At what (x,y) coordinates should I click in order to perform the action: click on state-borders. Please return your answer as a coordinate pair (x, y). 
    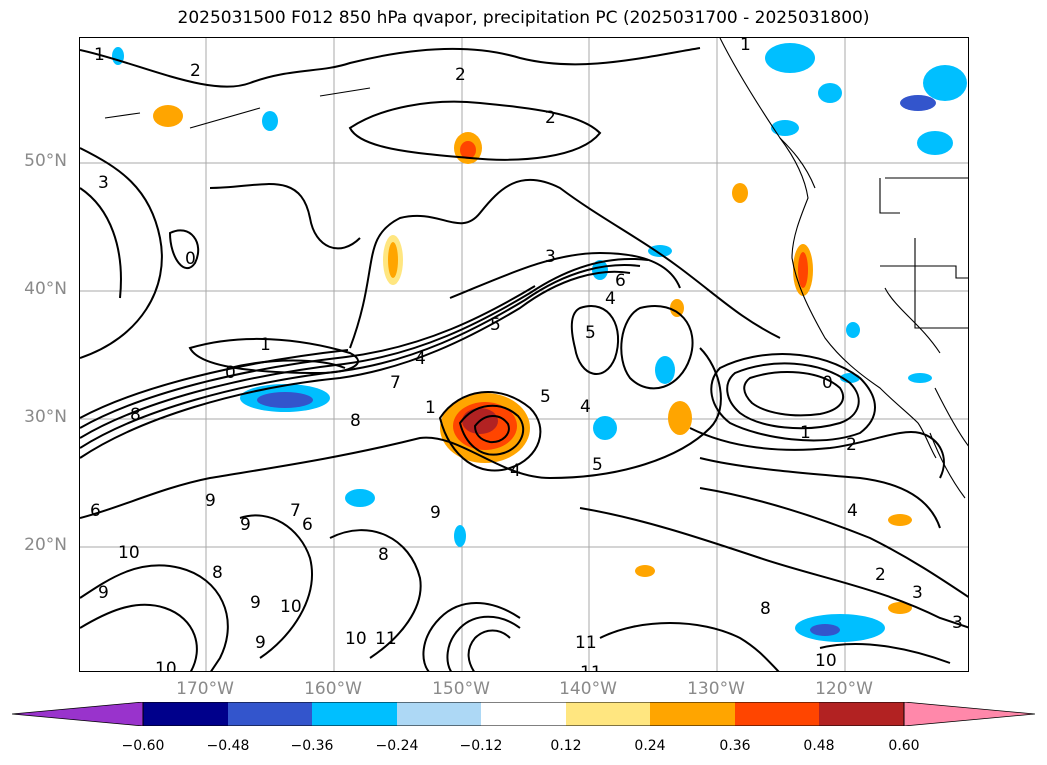
    Looking at the image, I should click on (923, 228).